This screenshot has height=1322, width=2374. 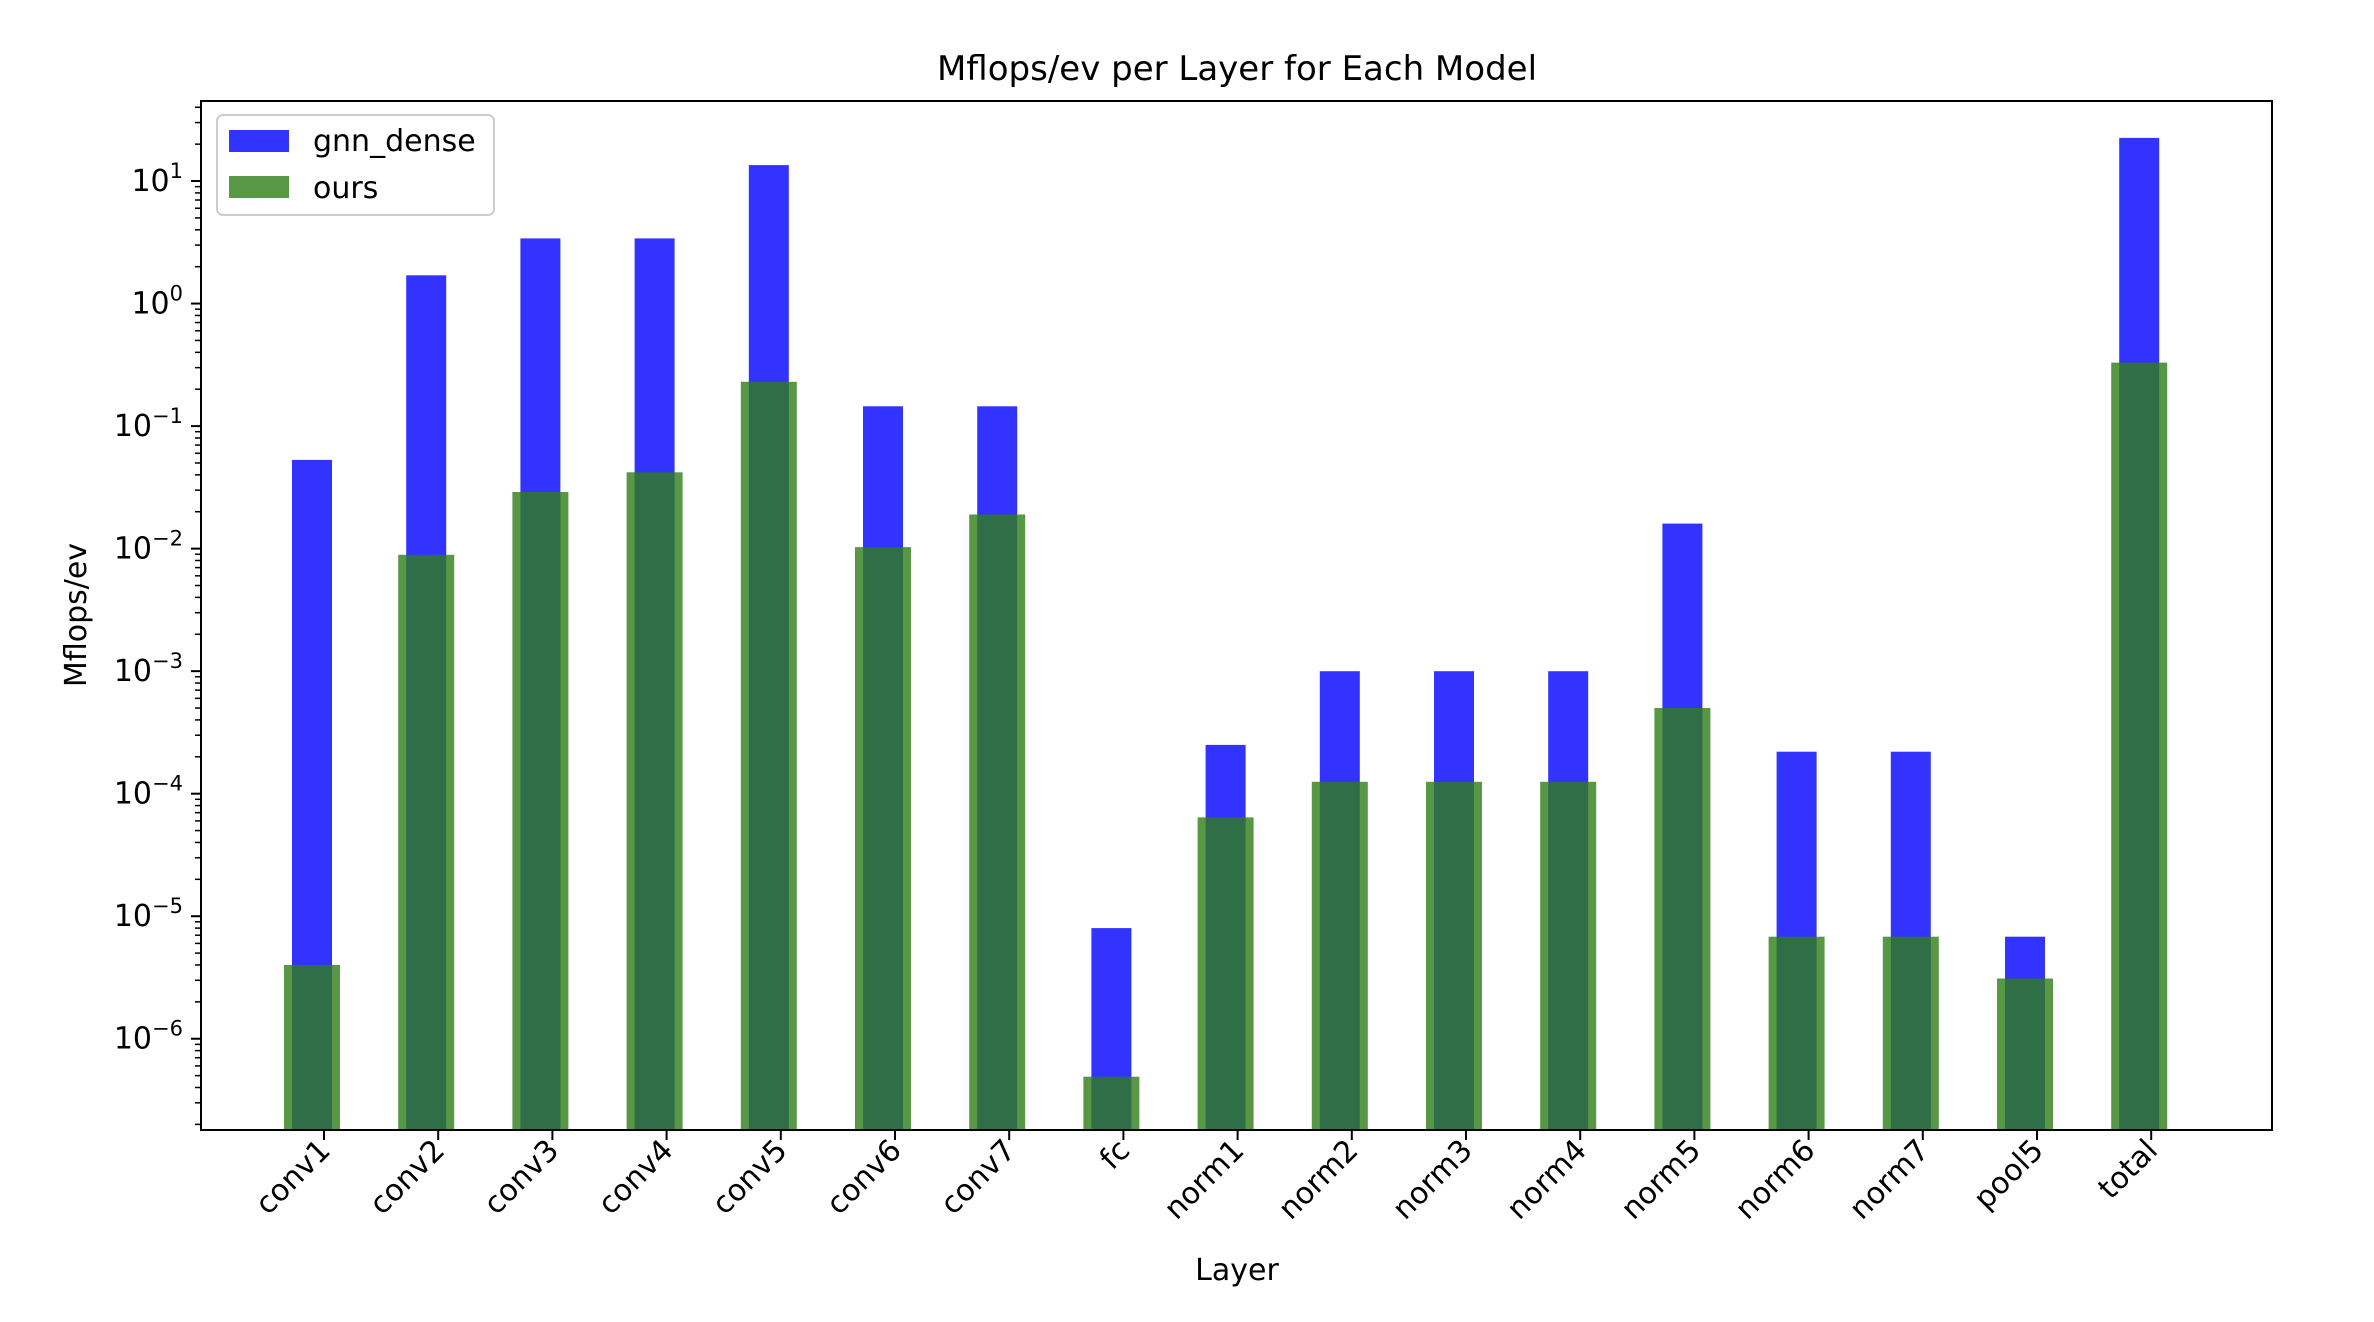 What do you see at coordinates (1454, 955) in the screenshot?
I see `bar-ours-norm3` at bounding box center [1454, 955].